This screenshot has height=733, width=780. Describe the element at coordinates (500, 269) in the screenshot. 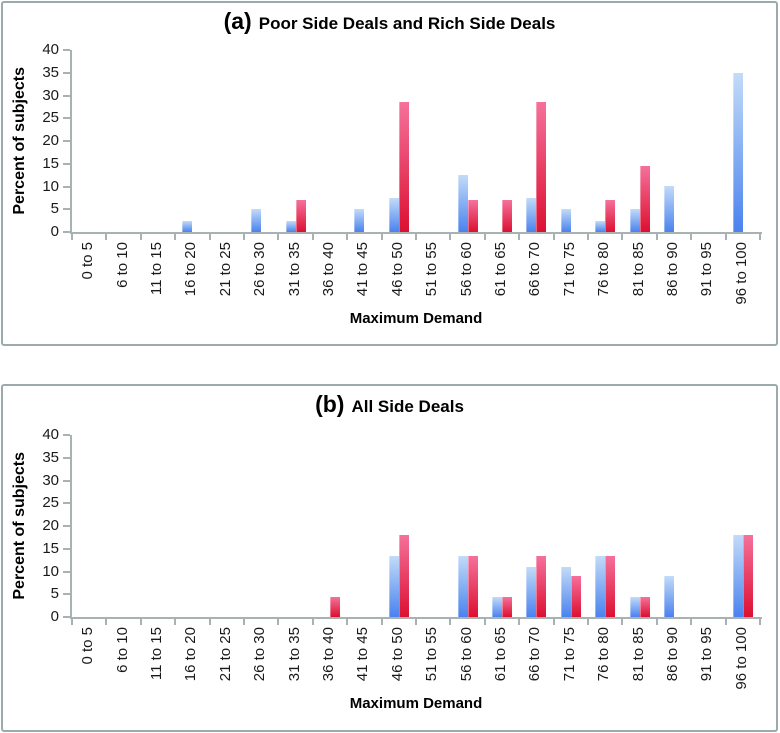

I see `x-tick-label: 61 to 65` at that location.